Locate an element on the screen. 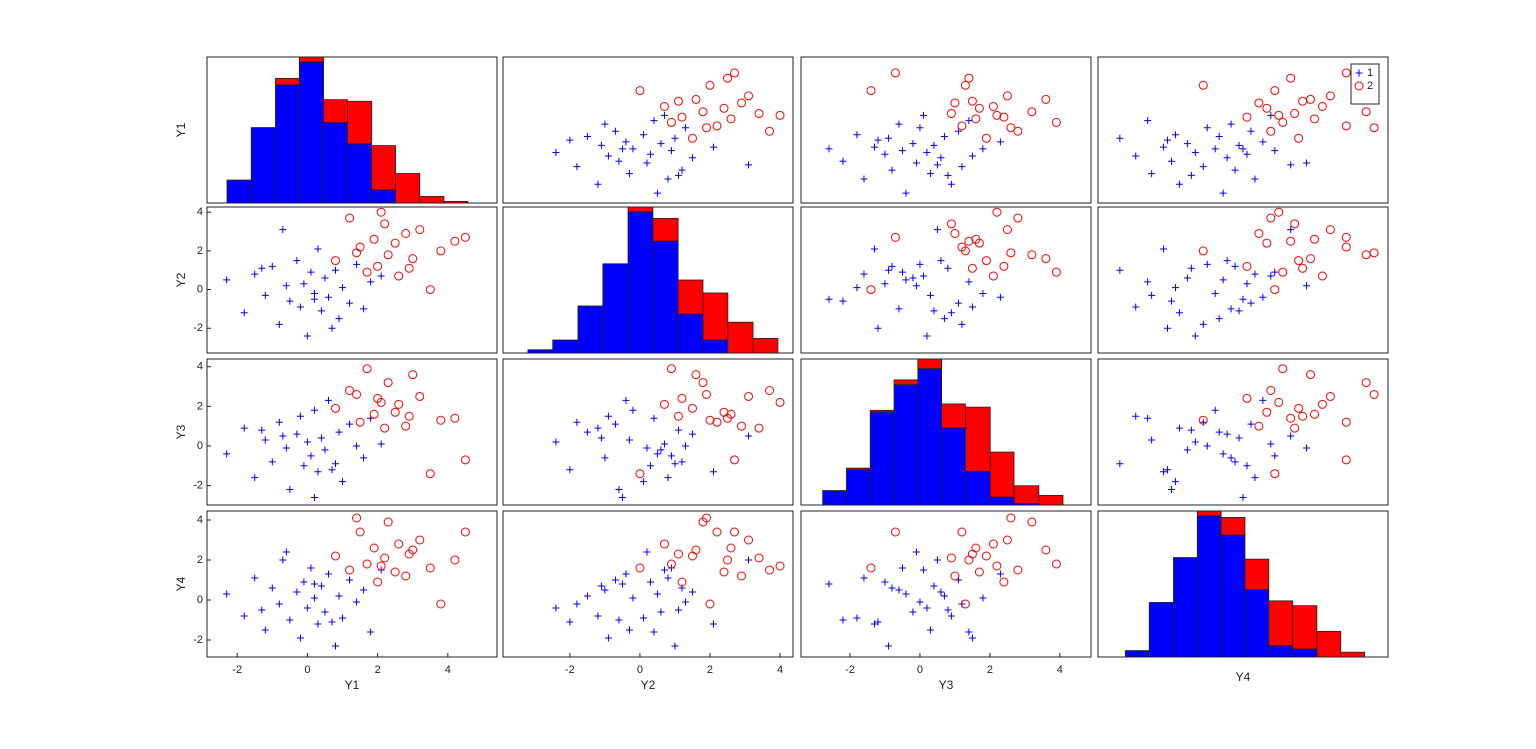 This screenshot has width=1536, height=749. y-axis-label: Y4 is located at coordinates (181, 583).